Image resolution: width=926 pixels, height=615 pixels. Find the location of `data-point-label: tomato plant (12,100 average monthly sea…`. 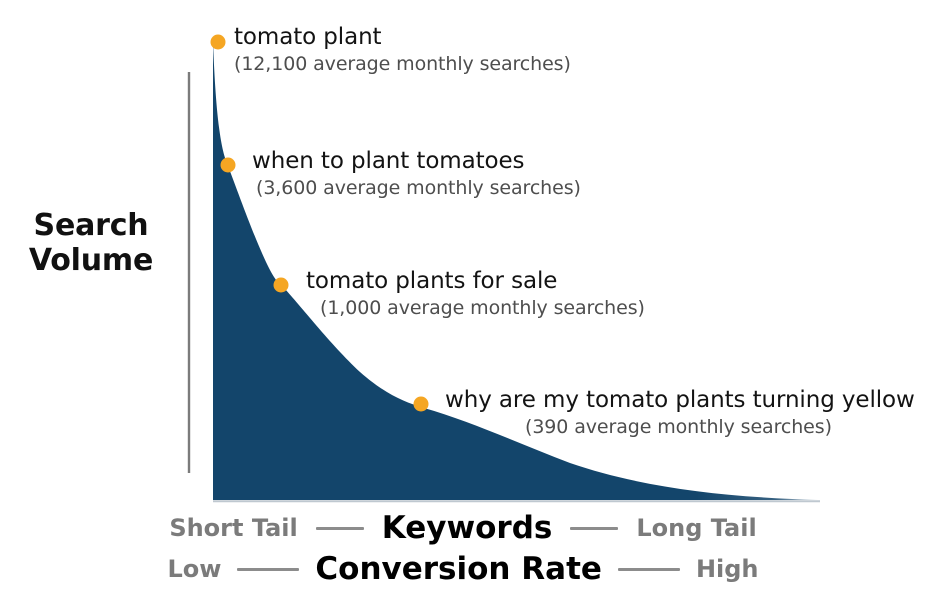

data-point-label: tomato plant (12,100 average monthly sea… is located at coordinates (402, 49).